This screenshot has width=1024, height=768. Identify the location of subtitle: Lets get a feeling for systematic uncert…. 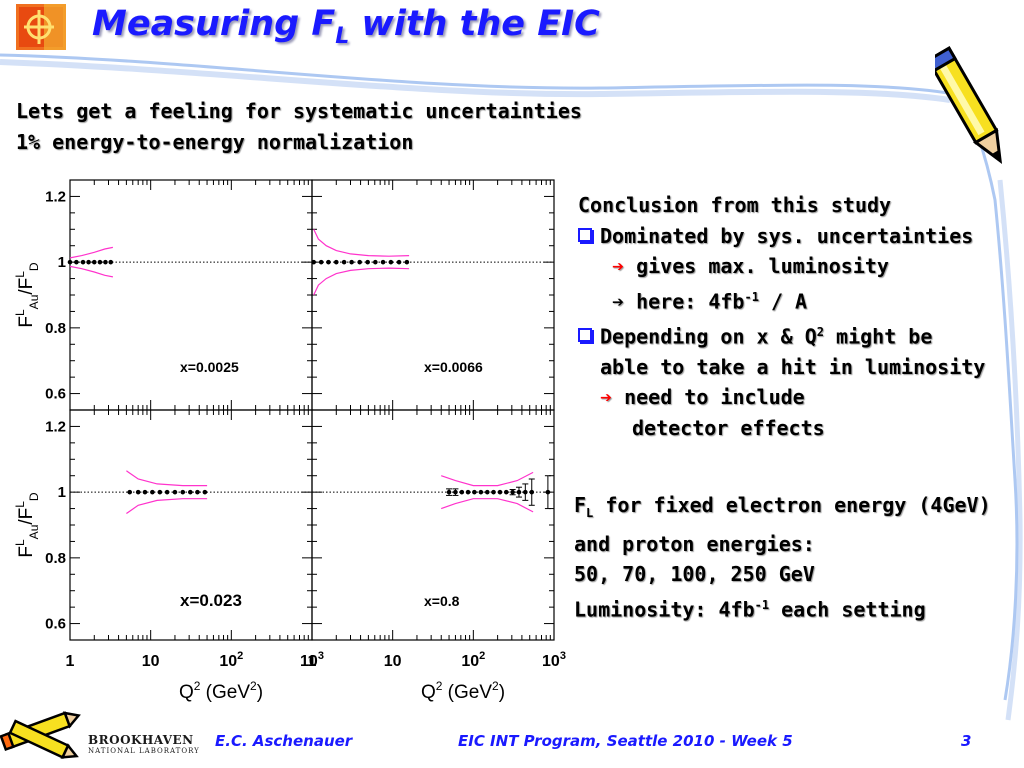
(299, 127).